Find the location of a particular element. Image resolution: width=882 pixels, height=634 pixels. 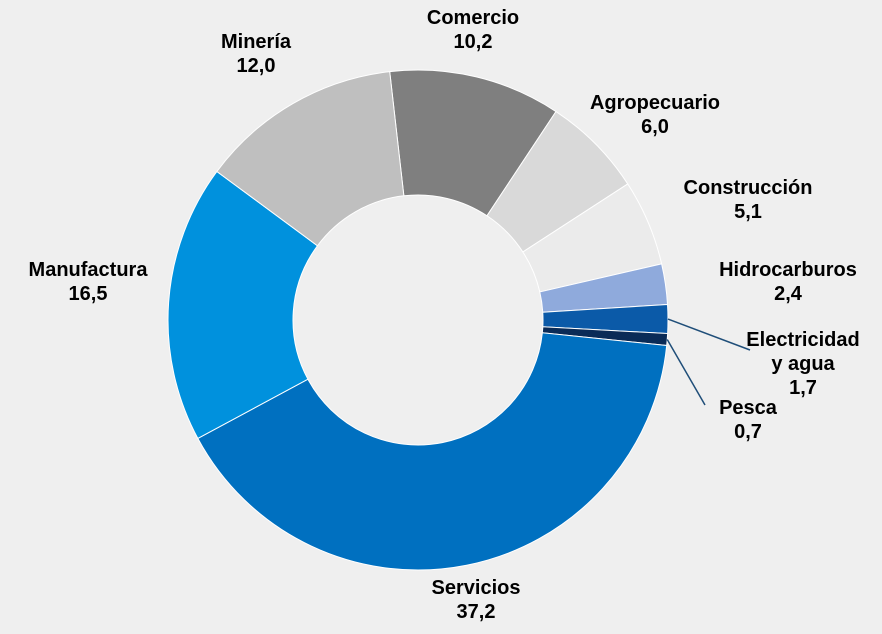

value-label: 6,0 is located at coordinates (655, 127).